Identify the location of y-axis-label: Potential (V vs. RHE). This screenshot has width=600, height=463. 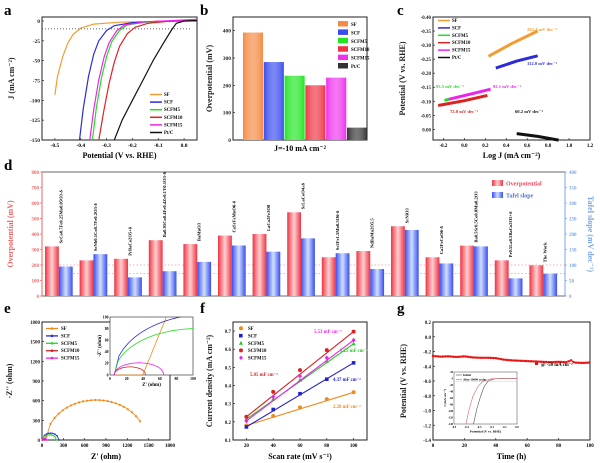
(402, 78).